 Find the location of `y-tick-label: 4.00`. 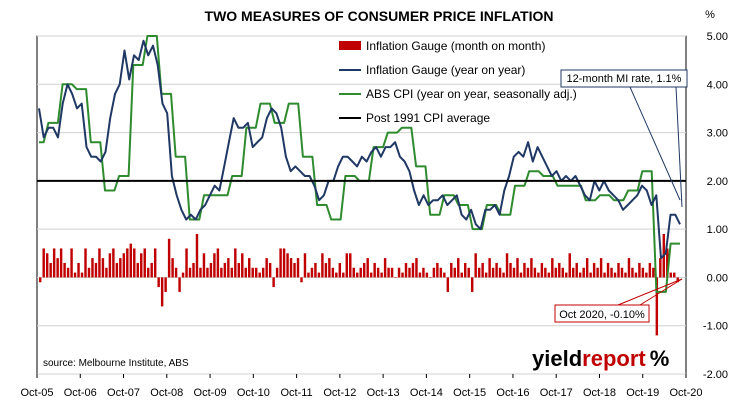

y-tick-label: 4.00 is located at coordinates (717, 85).